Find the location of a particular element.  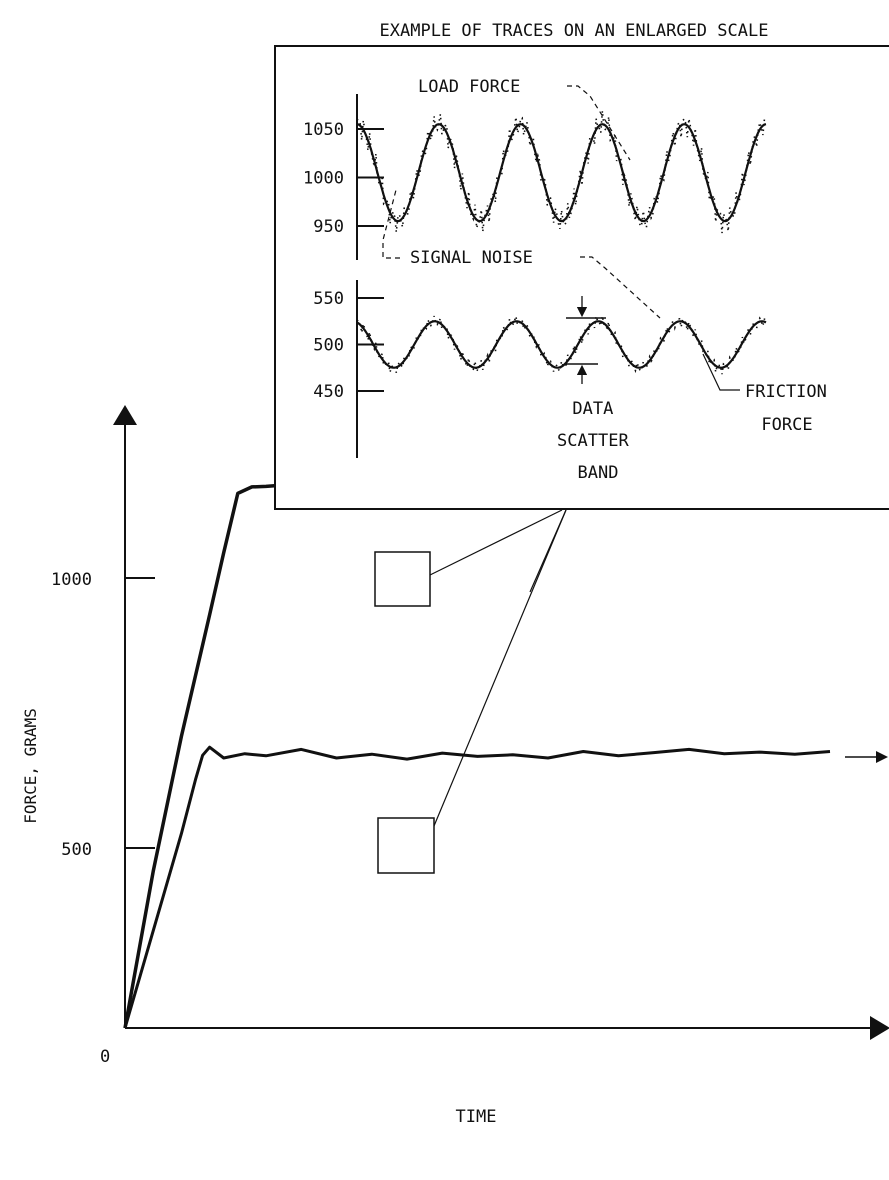

zoom-box-friction is located at coordinates (406, 845).